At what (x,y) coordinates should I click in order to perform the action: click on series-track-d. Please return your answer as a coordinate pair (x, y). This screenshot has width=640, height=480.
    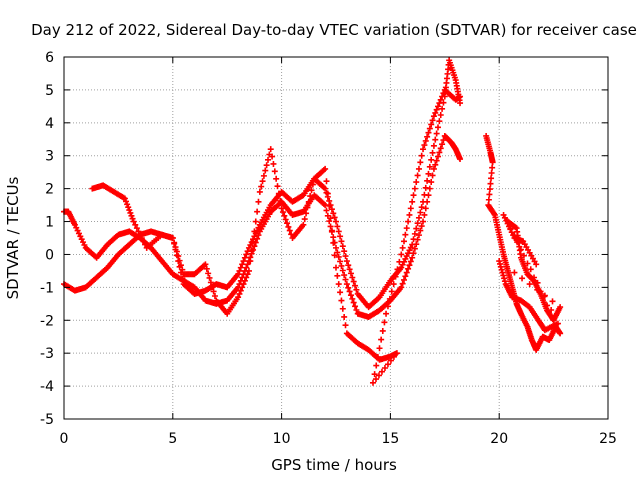
    Looking at the image, I should click on (523, 242).